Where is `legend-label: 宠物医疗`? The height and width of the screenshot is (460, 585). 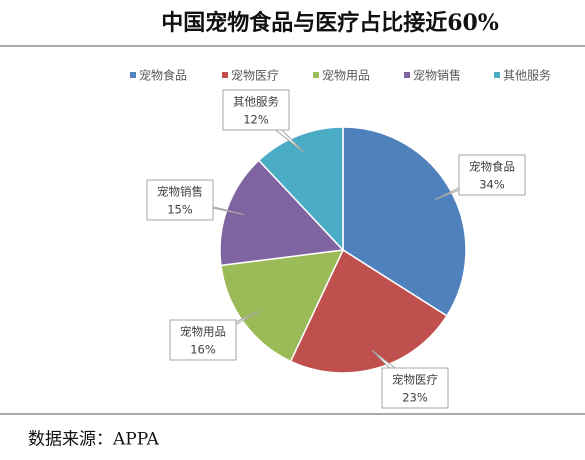 legend-label: 宠物医疗 is located at coordinates (255, 75).